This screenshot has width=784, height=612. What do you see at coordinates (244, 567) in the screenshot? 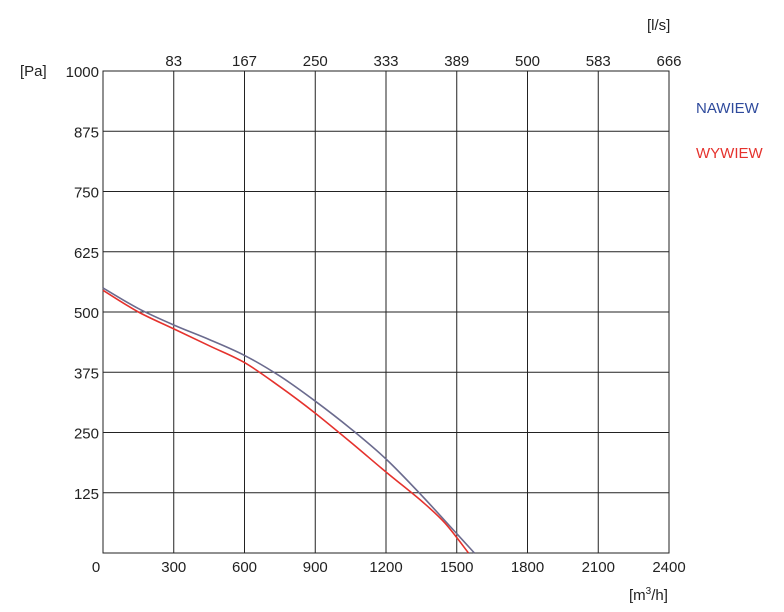
I see `x-tick-label: 600` at bounding box center [244, 567].